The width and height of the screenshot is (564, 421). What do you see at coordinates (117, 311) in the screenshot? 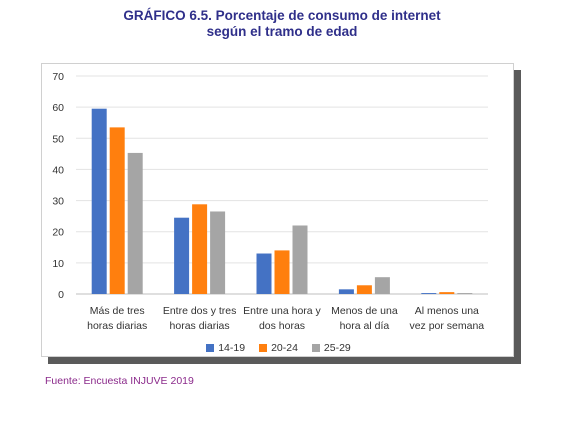
I see `x-tick-label-line: Más de tres` at bounding box center [117, 311].